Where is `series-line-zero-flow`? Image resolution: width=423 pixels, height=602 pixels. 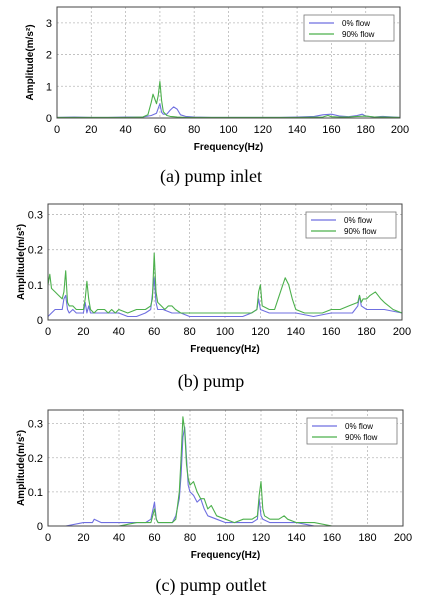
series-line-zero-flow is located at coordinates (225, 297).